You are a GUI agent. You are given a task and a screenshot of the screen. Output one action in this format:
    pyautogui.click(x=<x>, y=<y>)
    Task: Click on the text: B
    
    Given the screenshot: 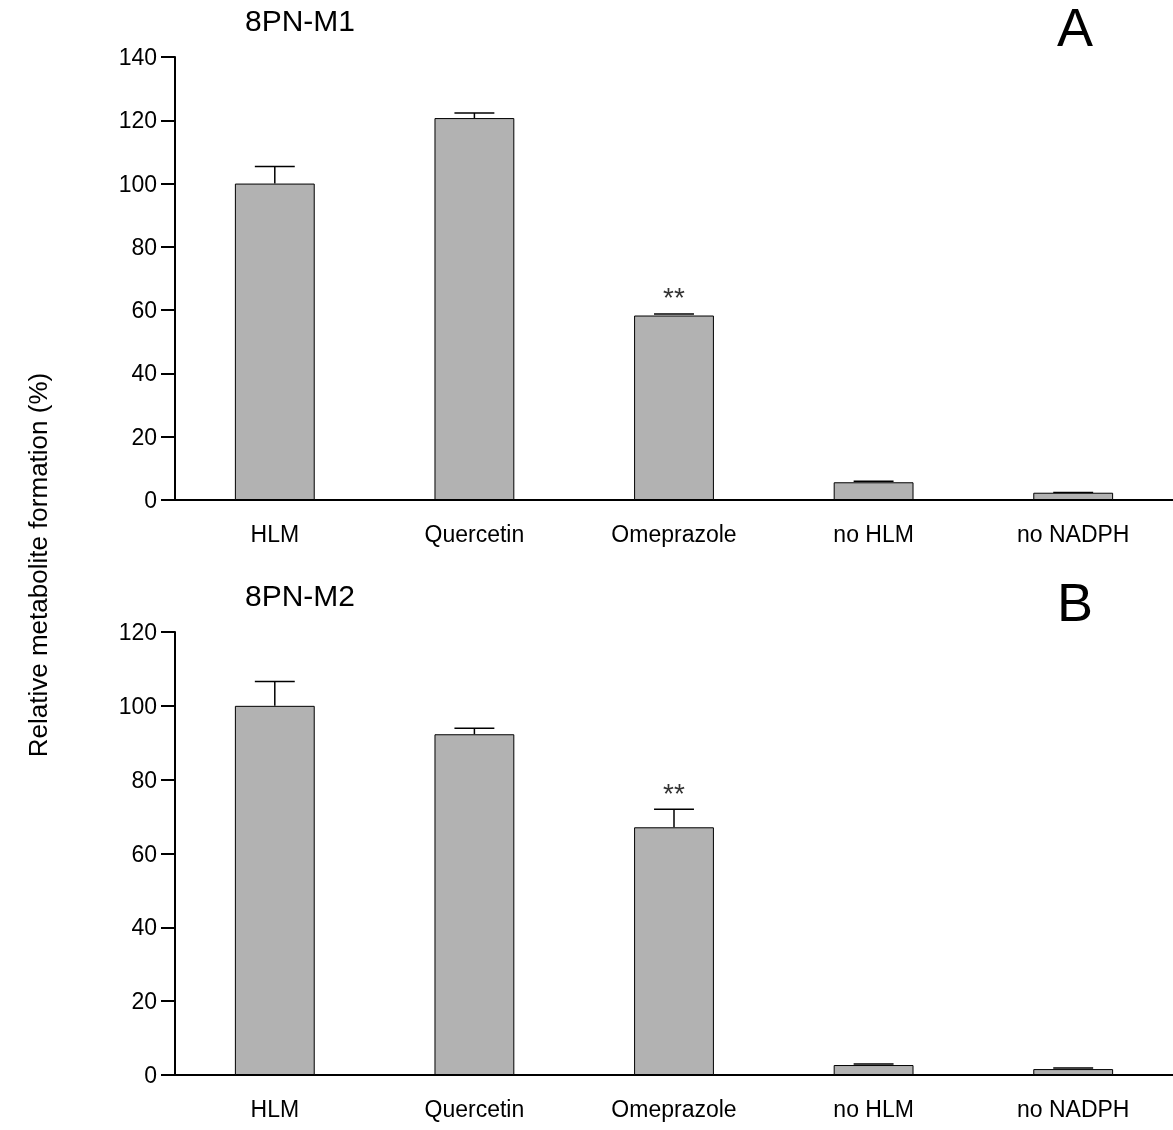 What is the action you would take?
    pyautogui.click(x=1075, y=602)
    